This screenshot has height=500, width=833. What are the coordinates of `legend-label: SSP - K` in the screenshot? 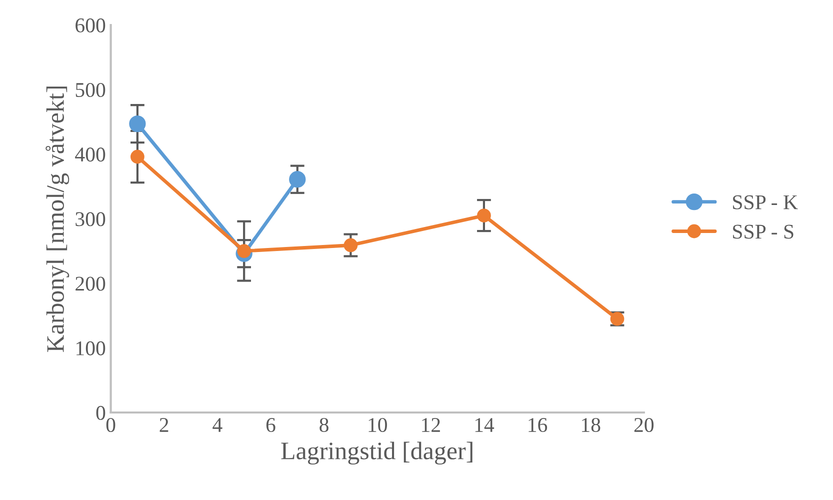 It's located at (765, 202).